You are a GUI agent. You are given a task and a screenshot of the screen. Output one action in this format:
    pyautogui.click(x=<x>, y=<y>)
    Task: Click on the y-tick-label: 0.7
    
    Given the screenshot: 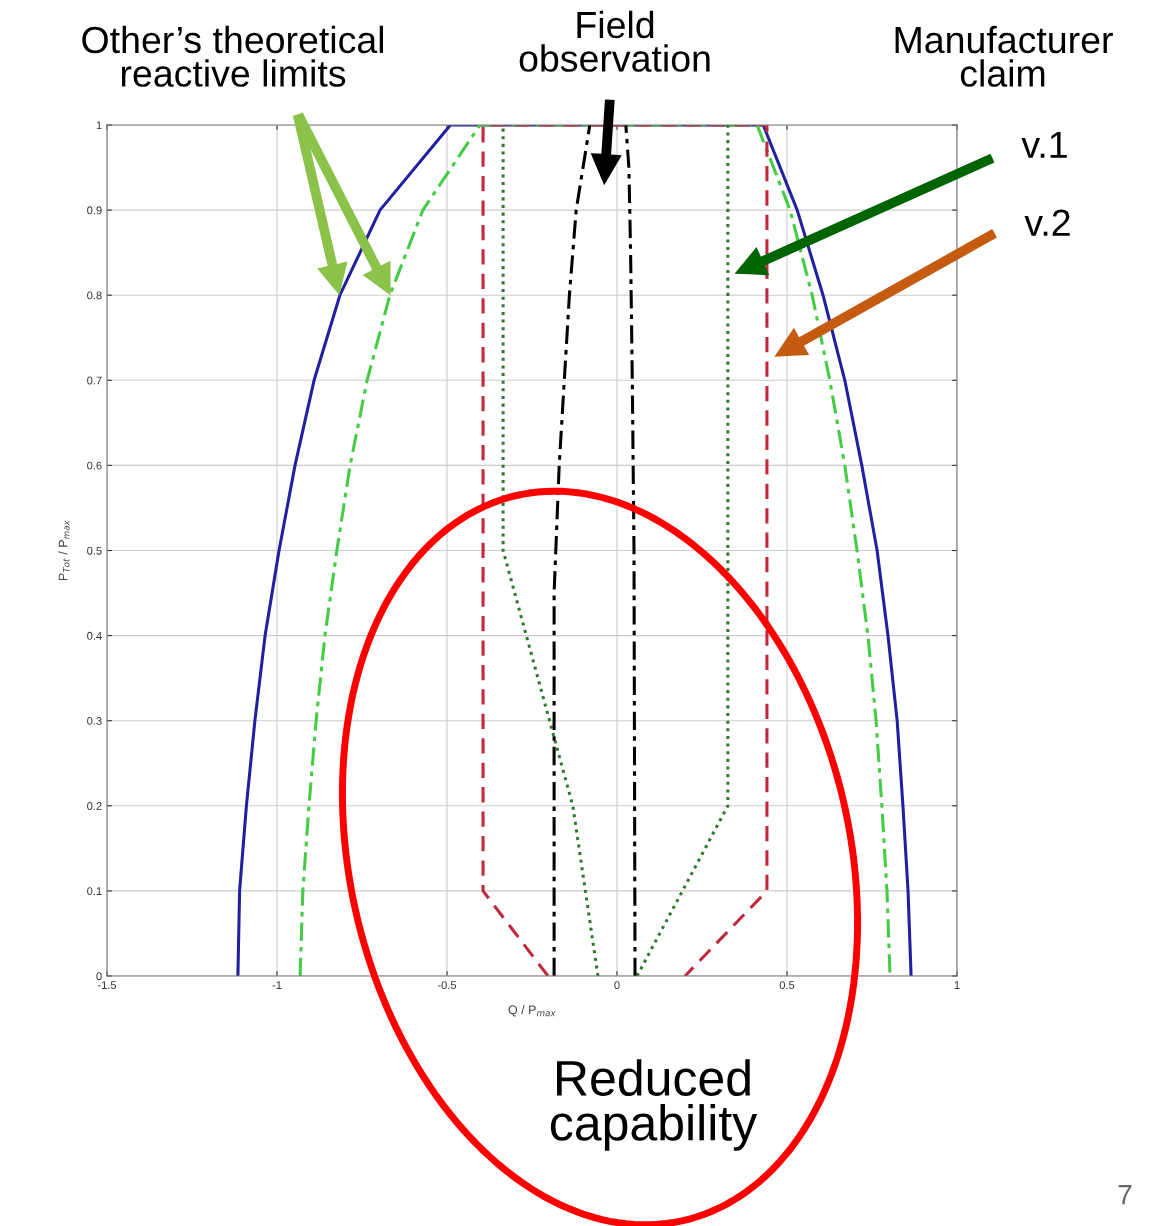 What is the action you would take?
    pyautogui.click(x=94, y=380)
    